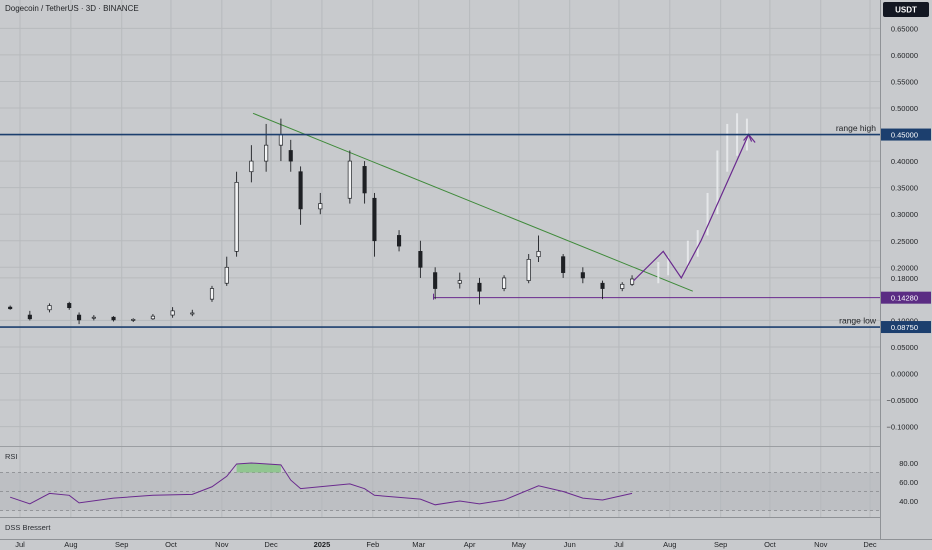 This screenshot has width=932, height=550. I want to click on price-scale-bg, so click(906, 270).